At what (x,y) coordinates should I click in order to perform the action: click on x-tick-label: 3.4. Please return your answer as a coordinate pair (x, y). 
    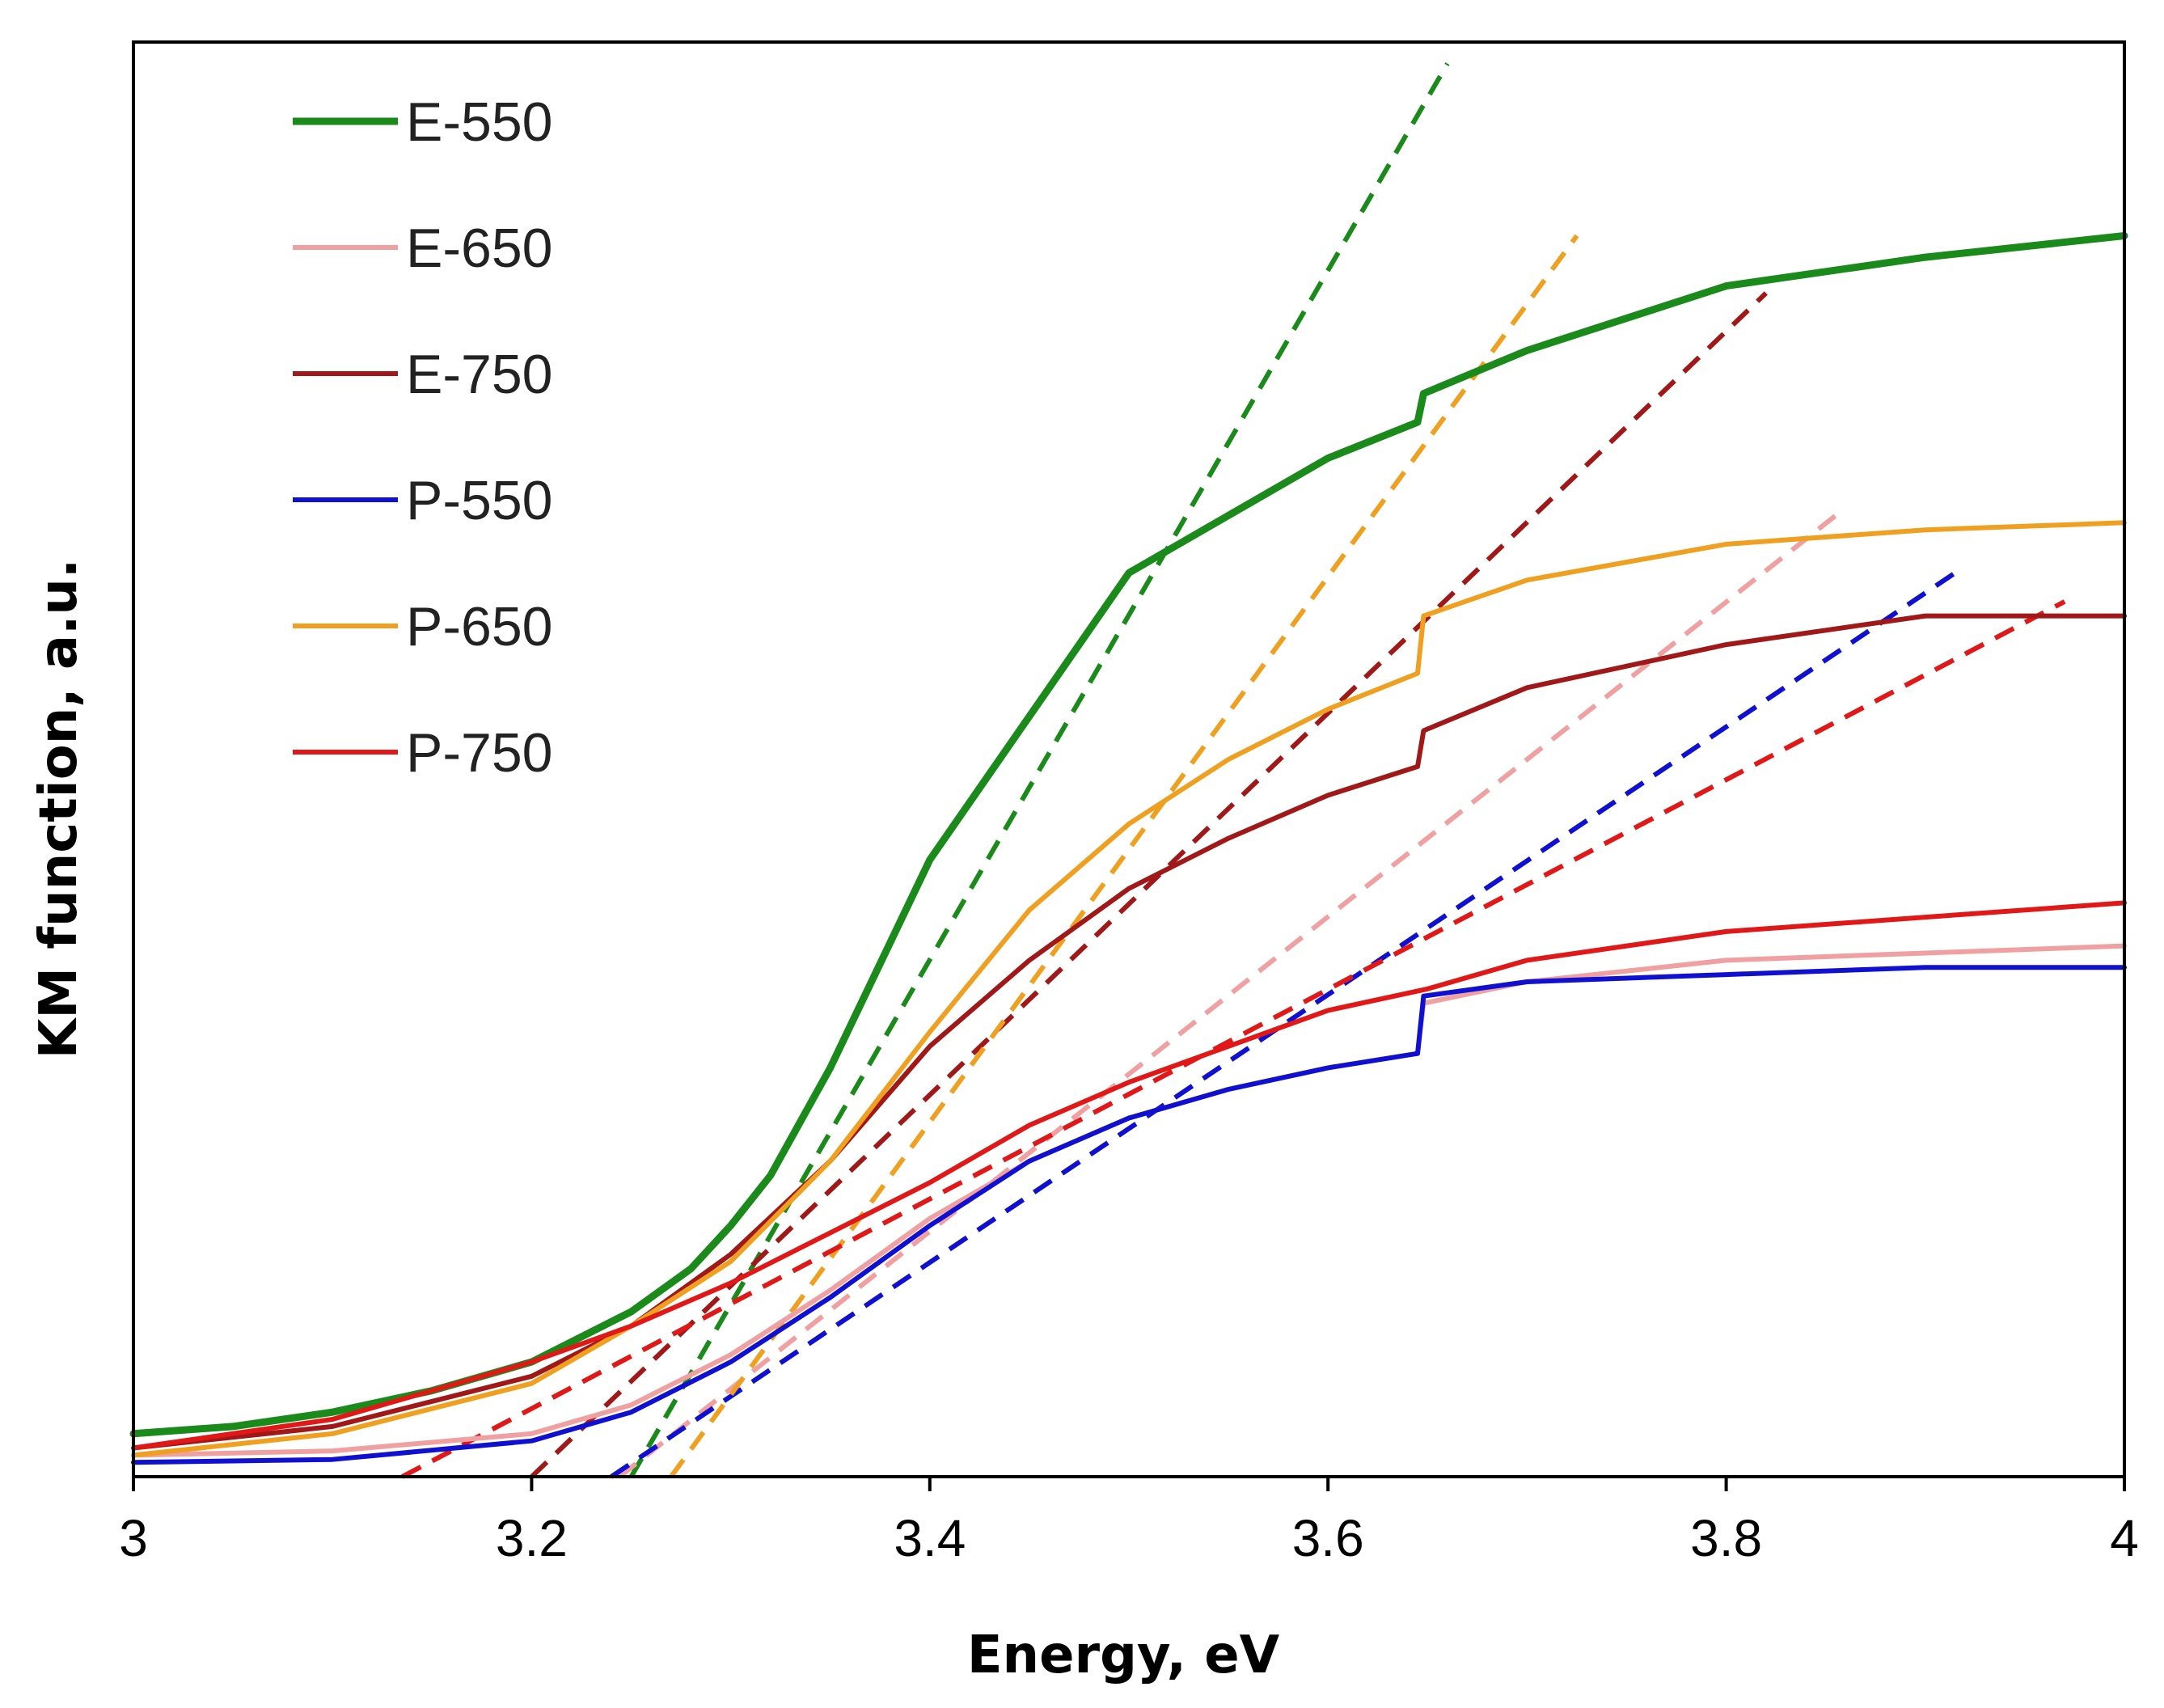
    Looking at the image, I should click on (930, 1538).